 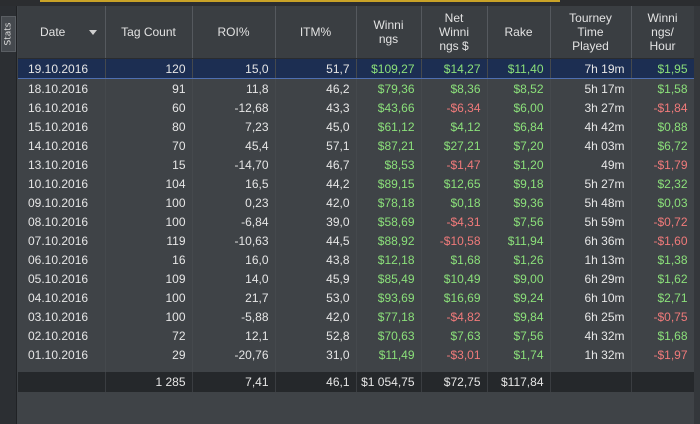 What do you see at coordinates (149, 382) in the screenshot?
I see `total-tag-count-cell: 1 285` at bounding box center [149, 382].